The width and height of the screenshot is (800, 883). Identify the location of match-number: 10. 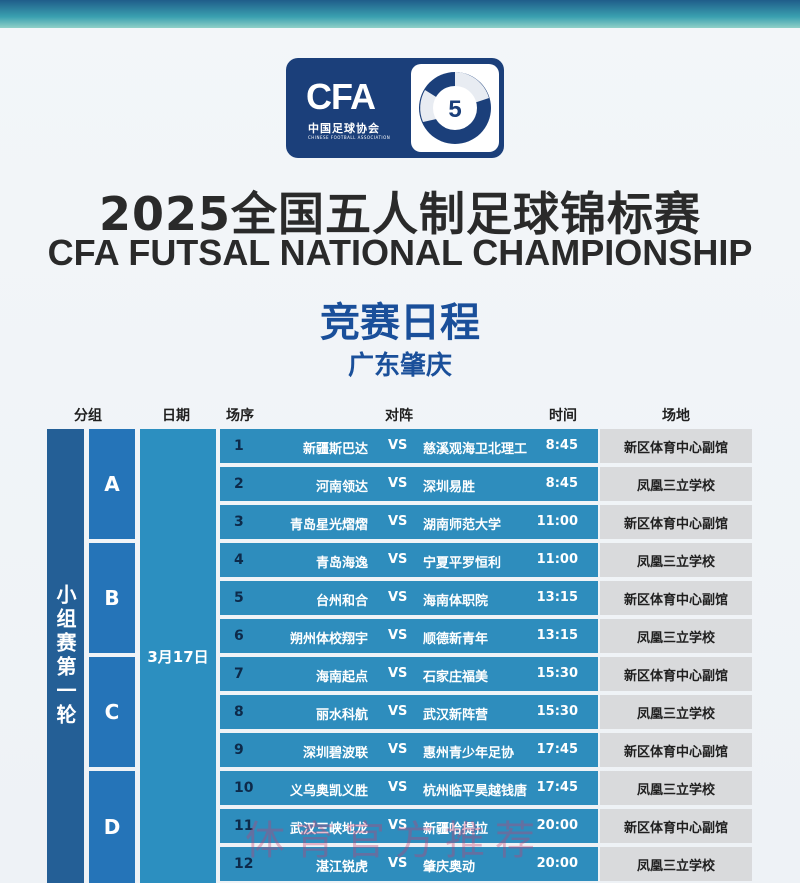
(244, 788).